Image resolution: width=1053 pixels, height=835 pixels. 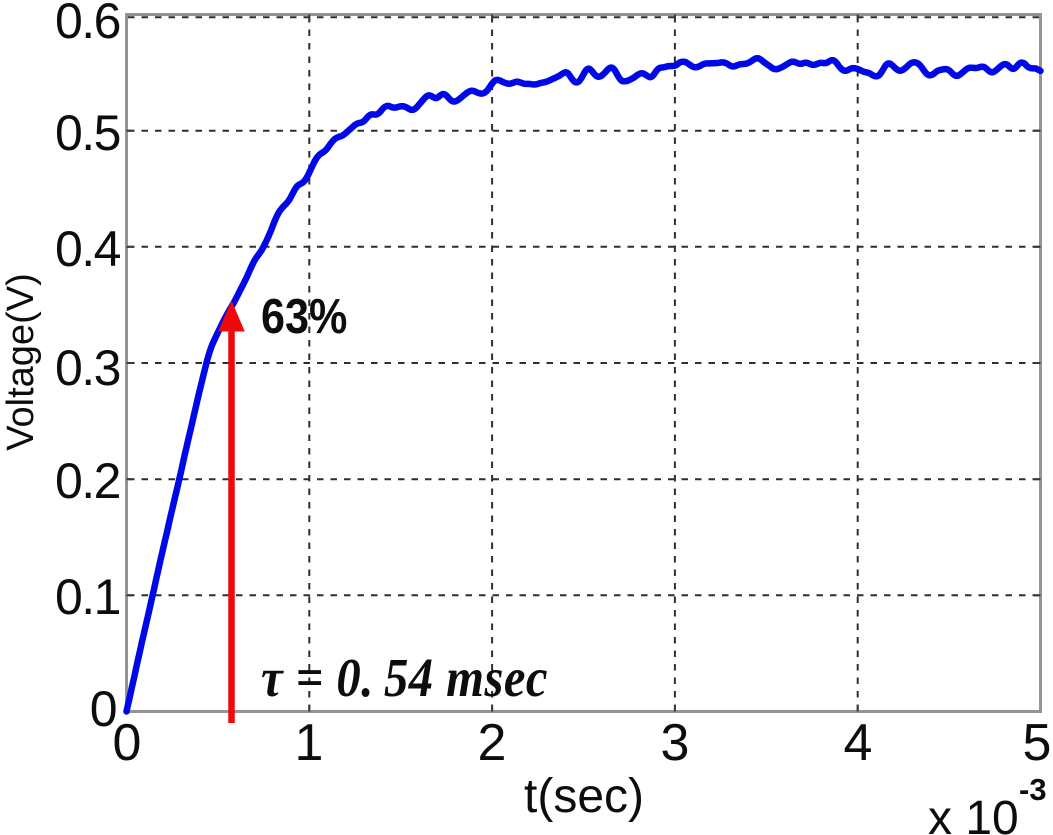 I want to click on svg-text: 0.5, so click(x=87, y=133).